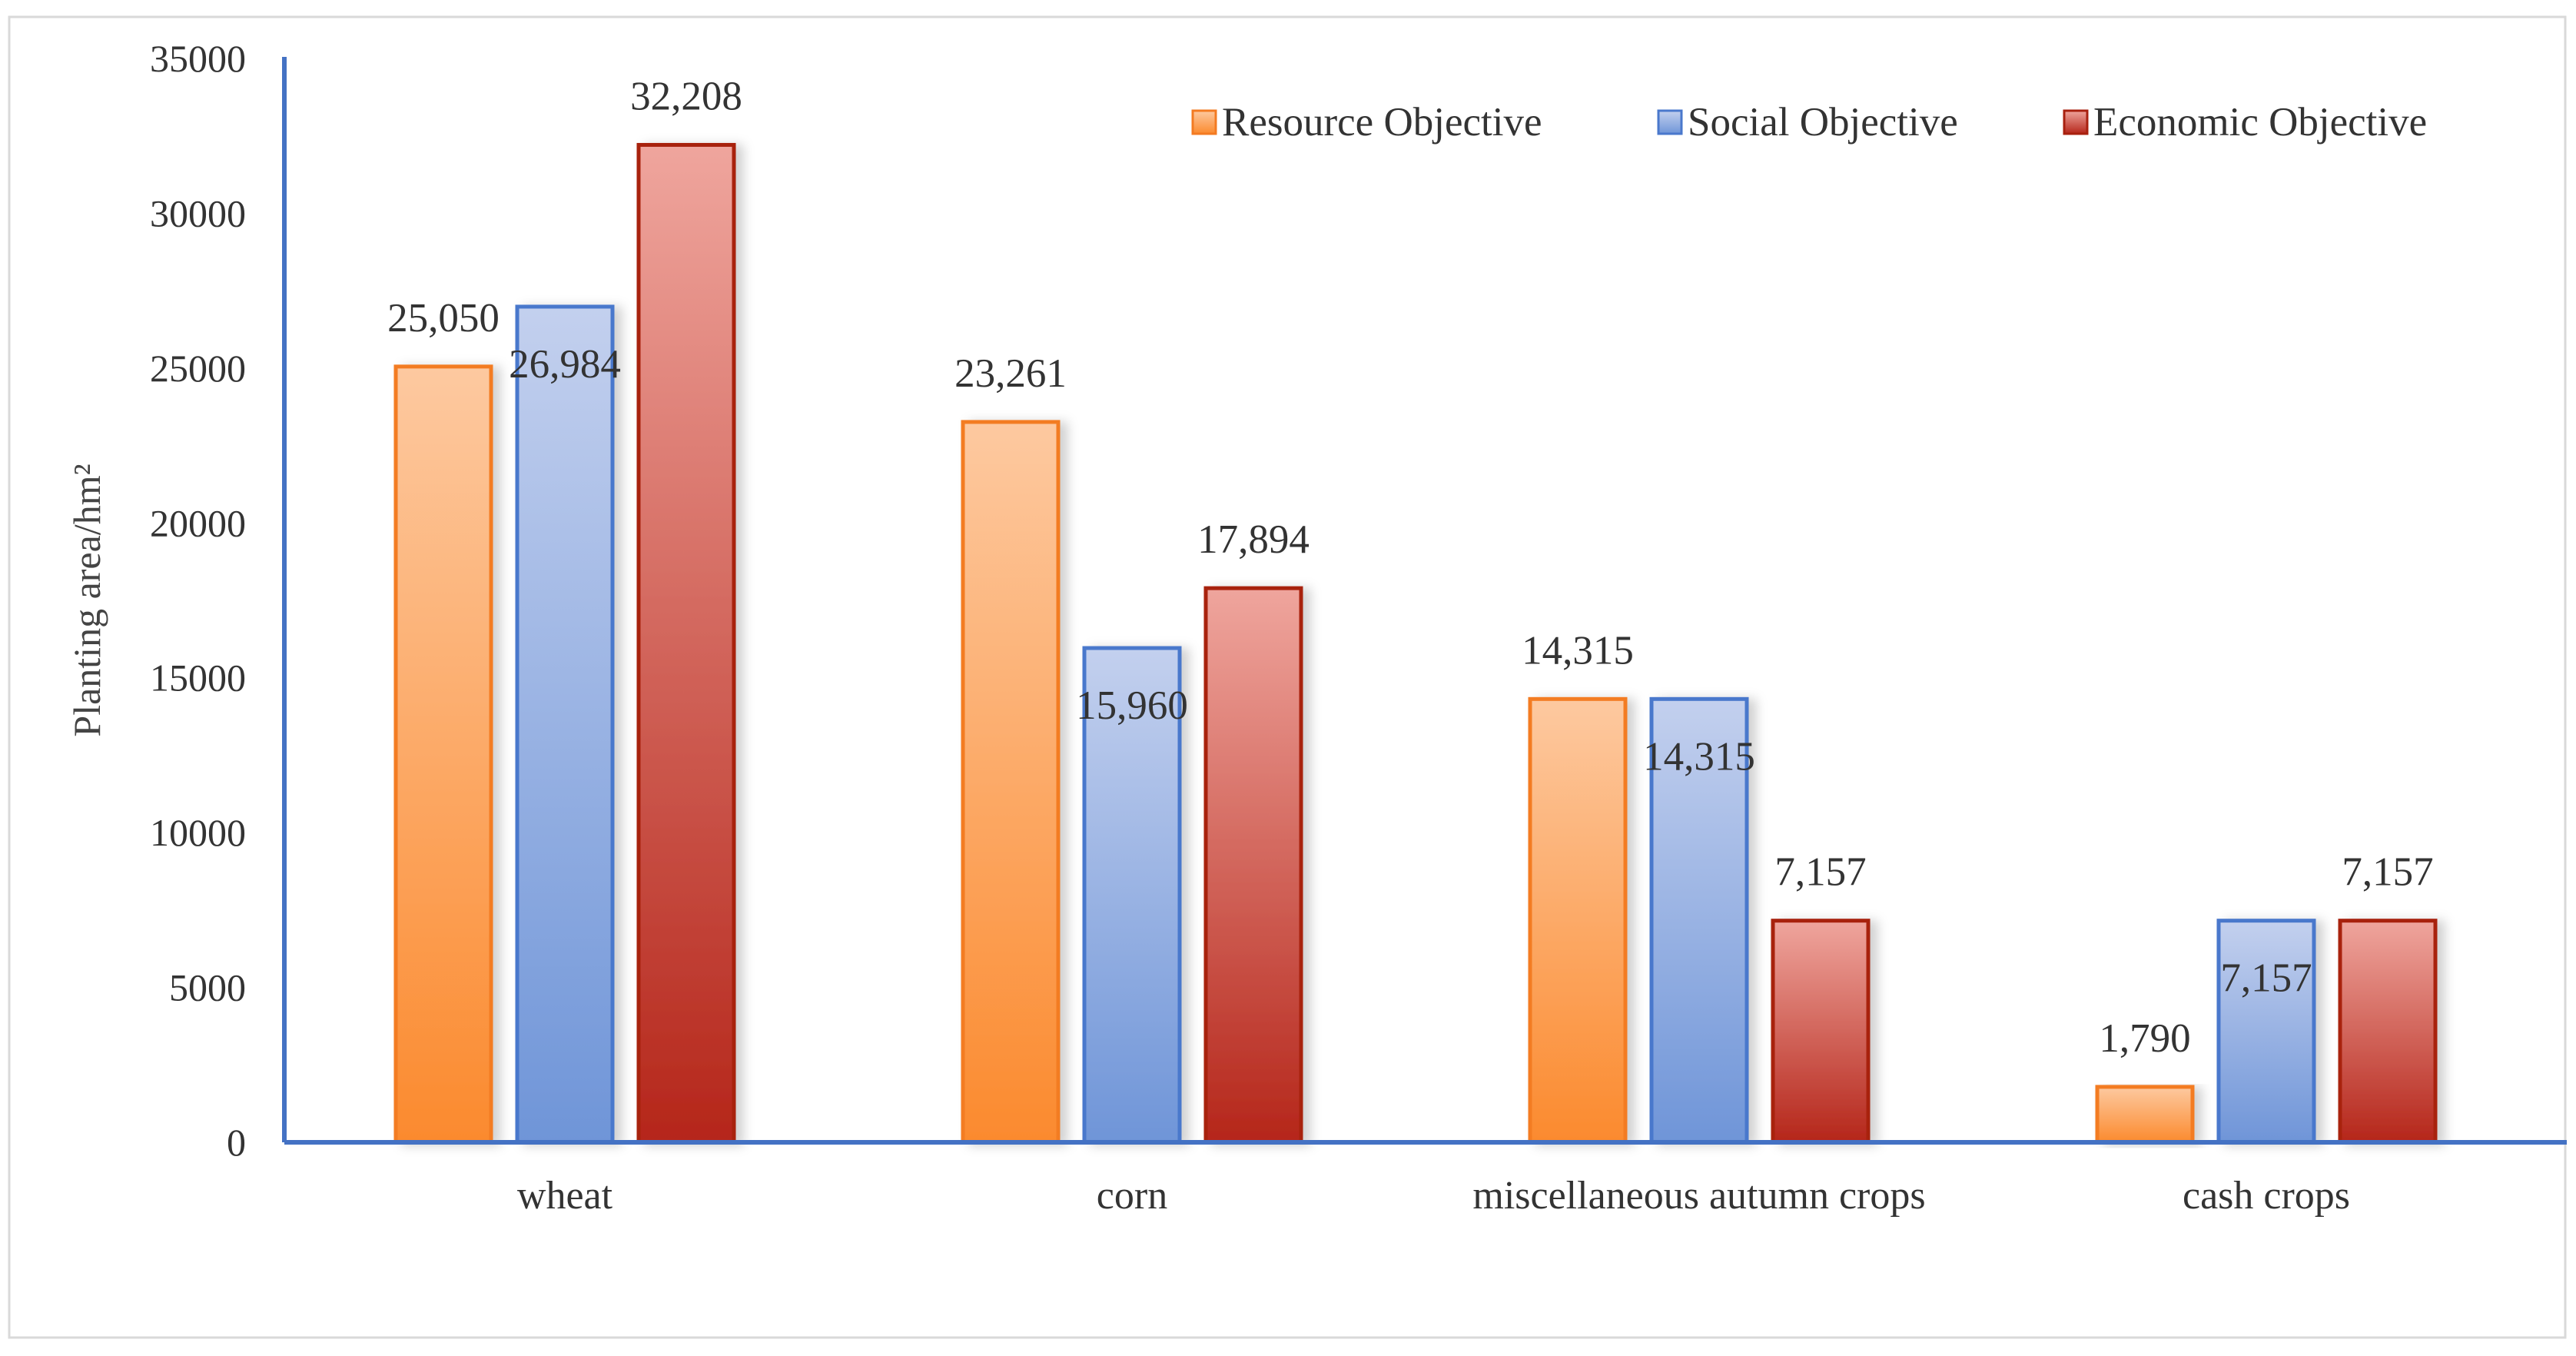 The width and height of the screenshot is (2576, 1356). I want to click on y-tick-label: 35000, so click(198, 58).